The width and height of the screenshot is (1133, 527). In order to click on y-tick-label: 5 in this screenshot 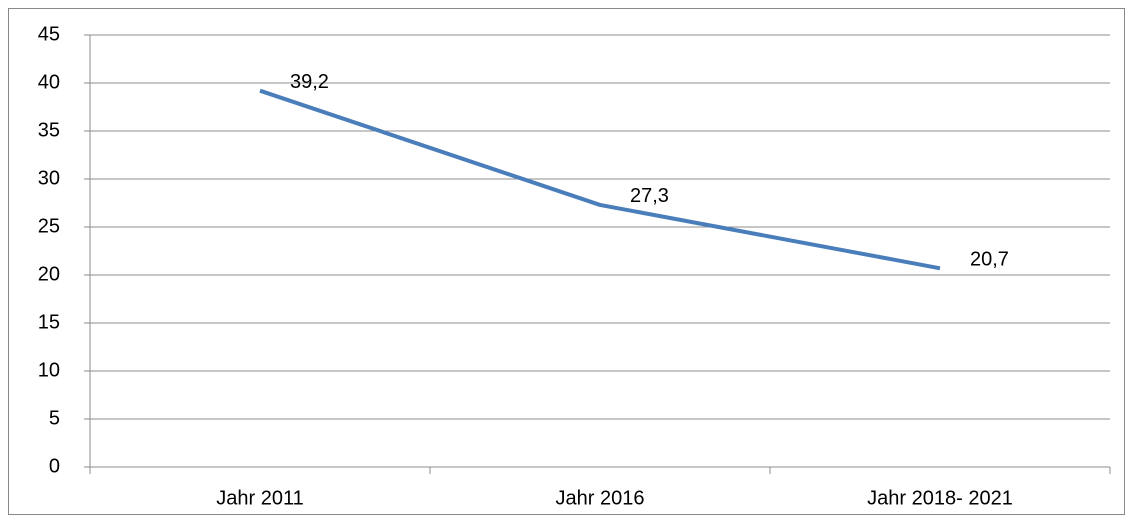, I will do `click(54, 418)`.